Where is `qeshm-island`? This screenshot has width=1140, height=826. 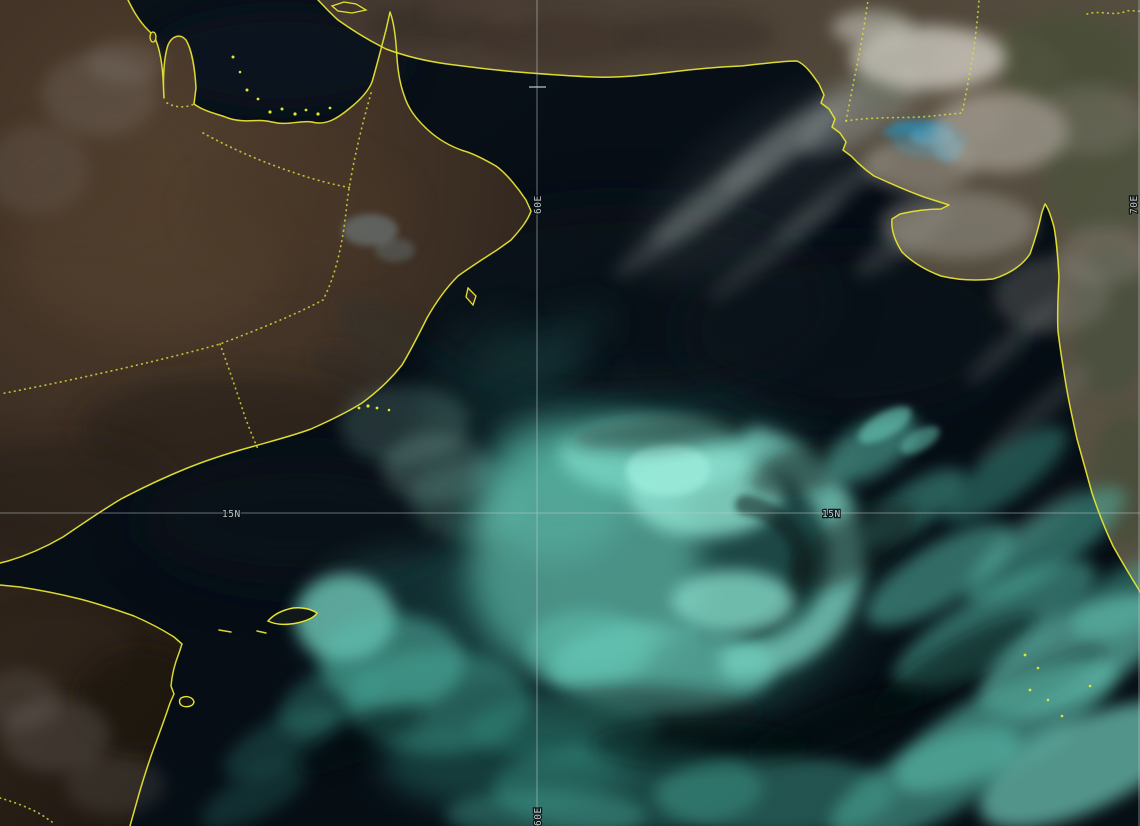 qeshm-island is located at coordinates (349, 7).